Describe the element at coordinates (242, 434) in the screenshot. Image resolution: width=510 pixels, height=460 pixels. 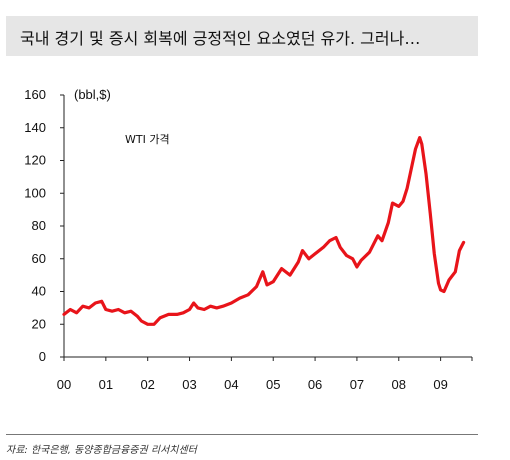
I see `source-divider` at that location.